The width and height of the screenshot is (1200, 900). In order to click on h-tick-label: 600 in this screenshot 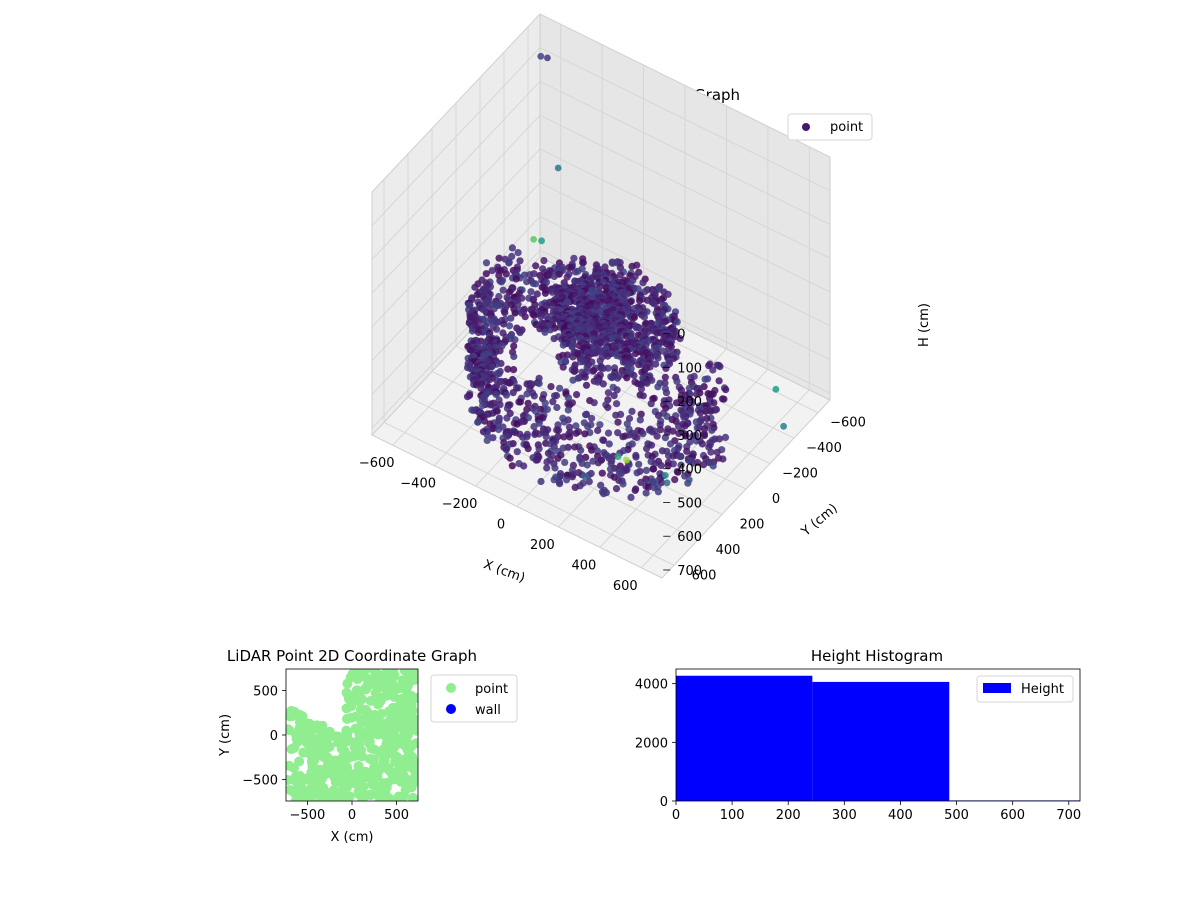, I will do `click(689, 537)`.